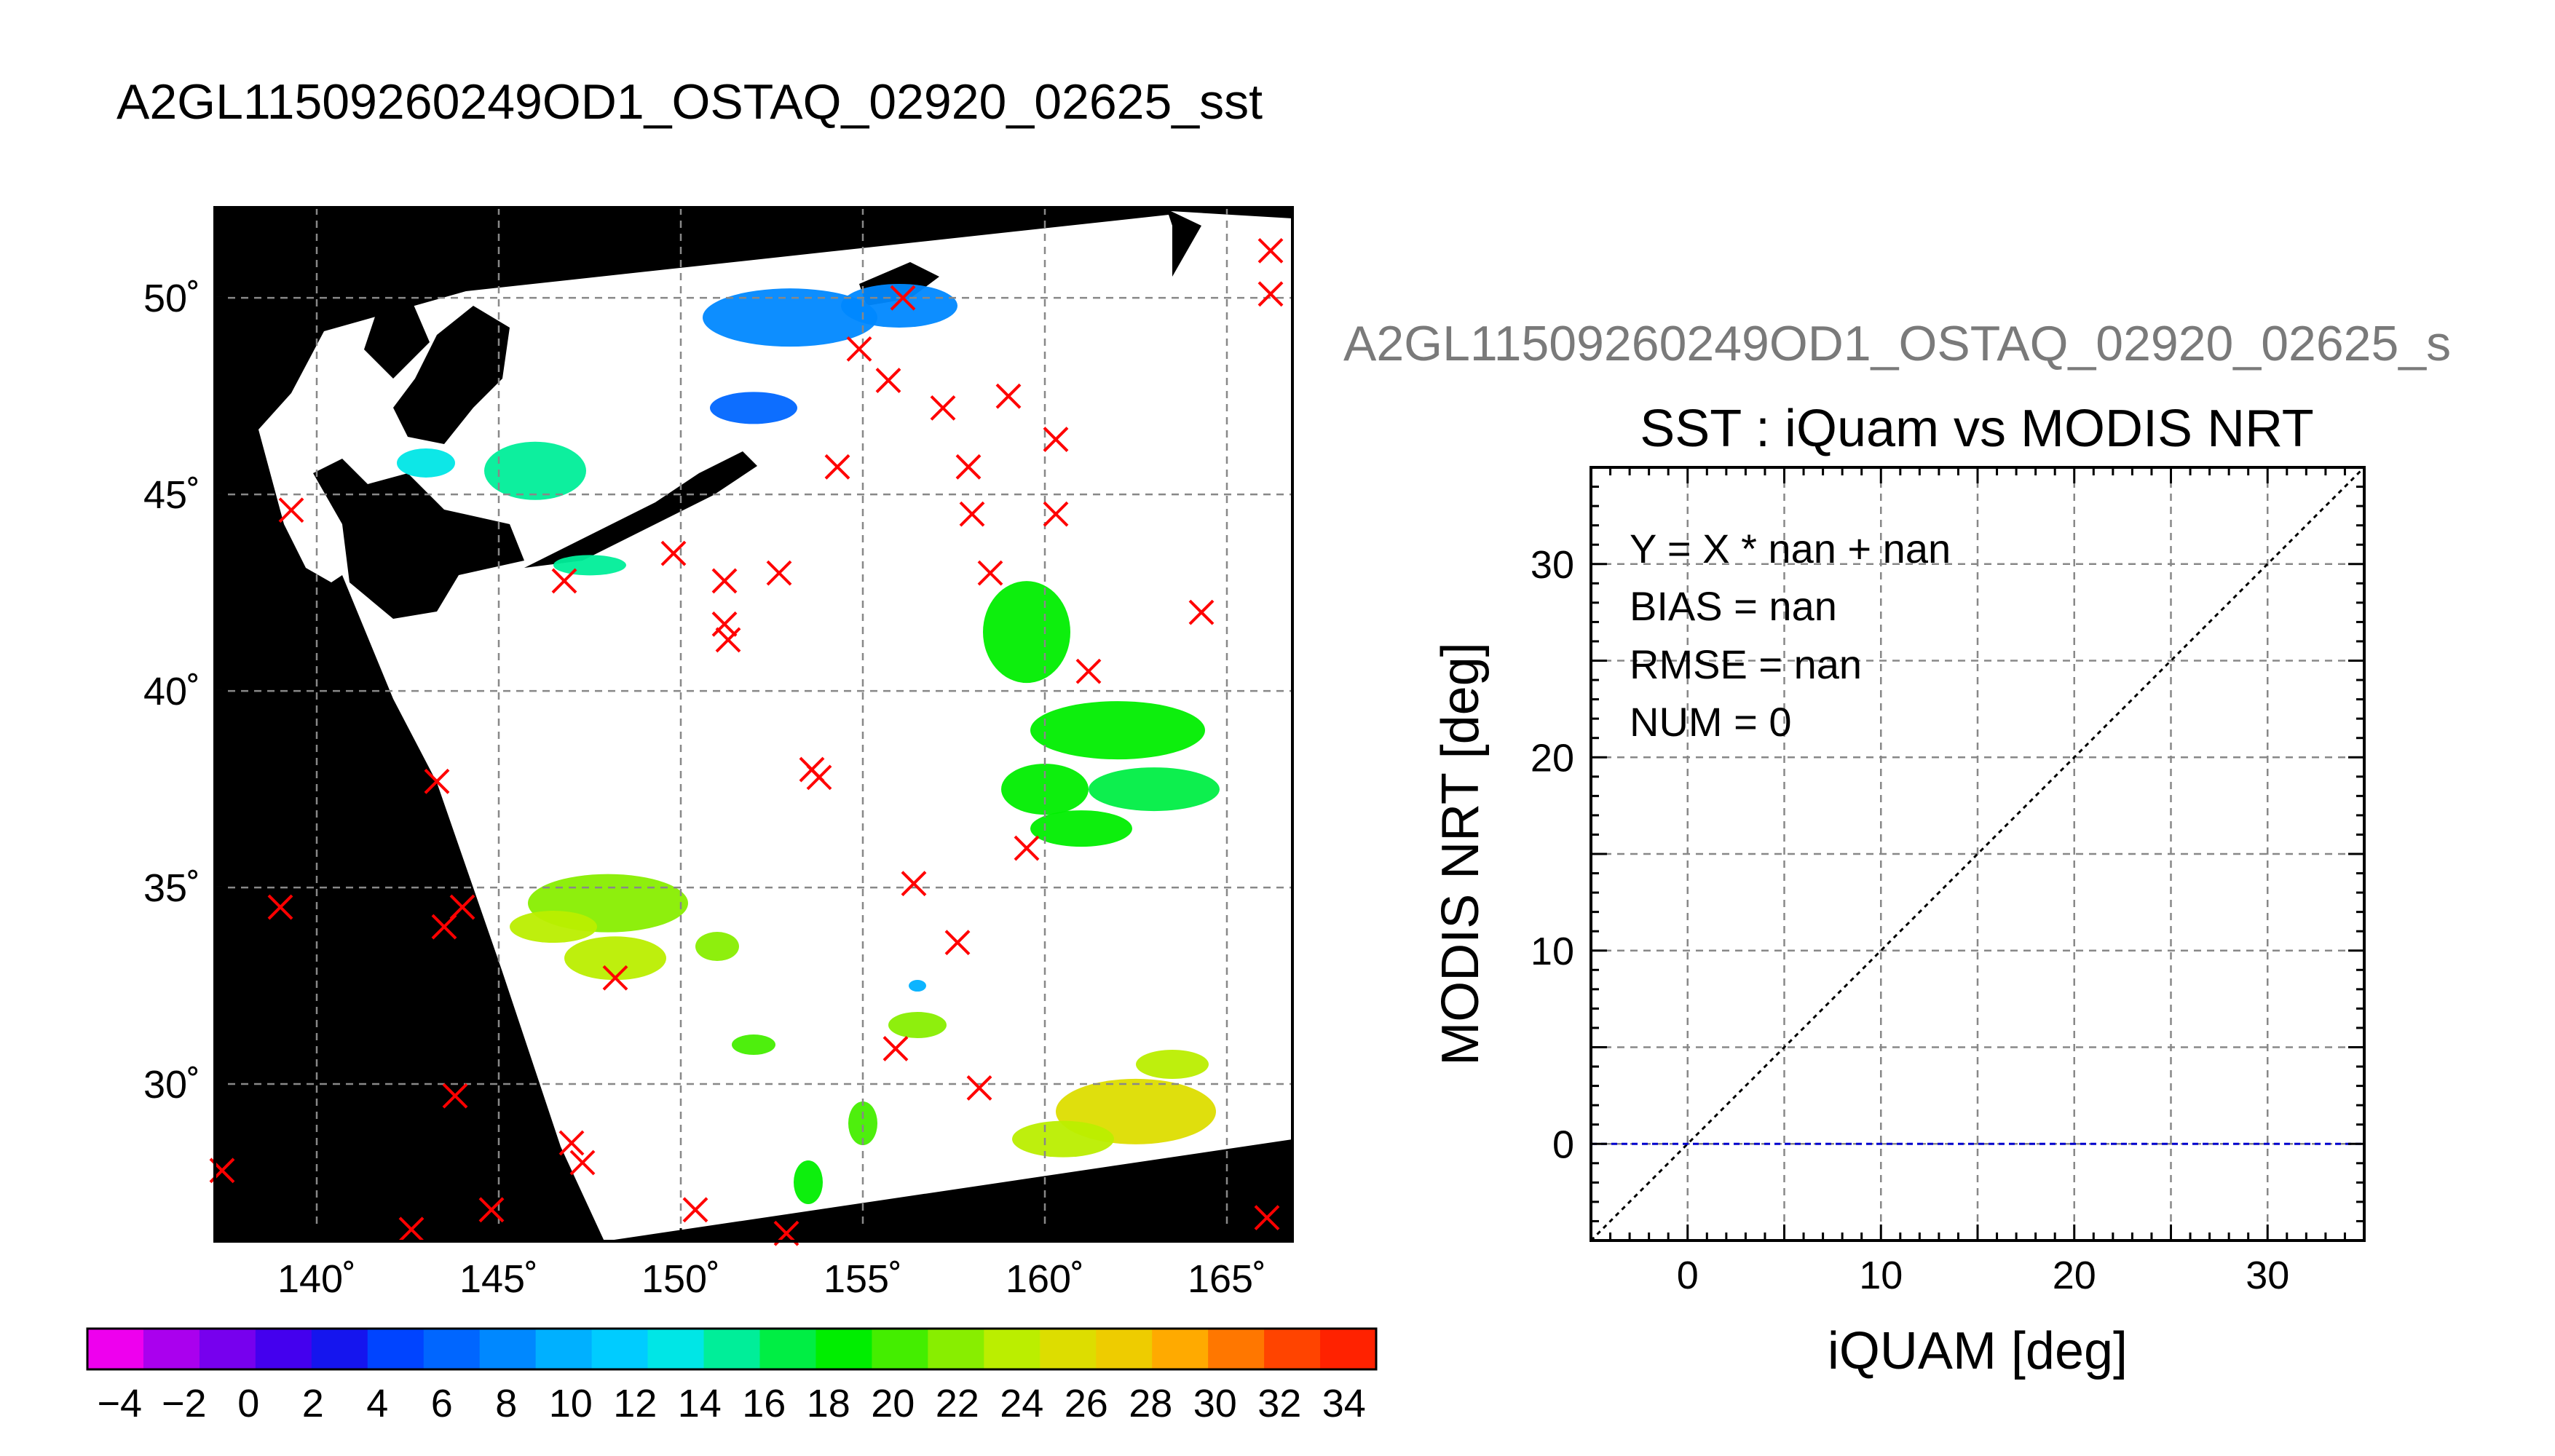  I want to click on y-axis-label: MODIS NRT [deg], so click(1460, 854).